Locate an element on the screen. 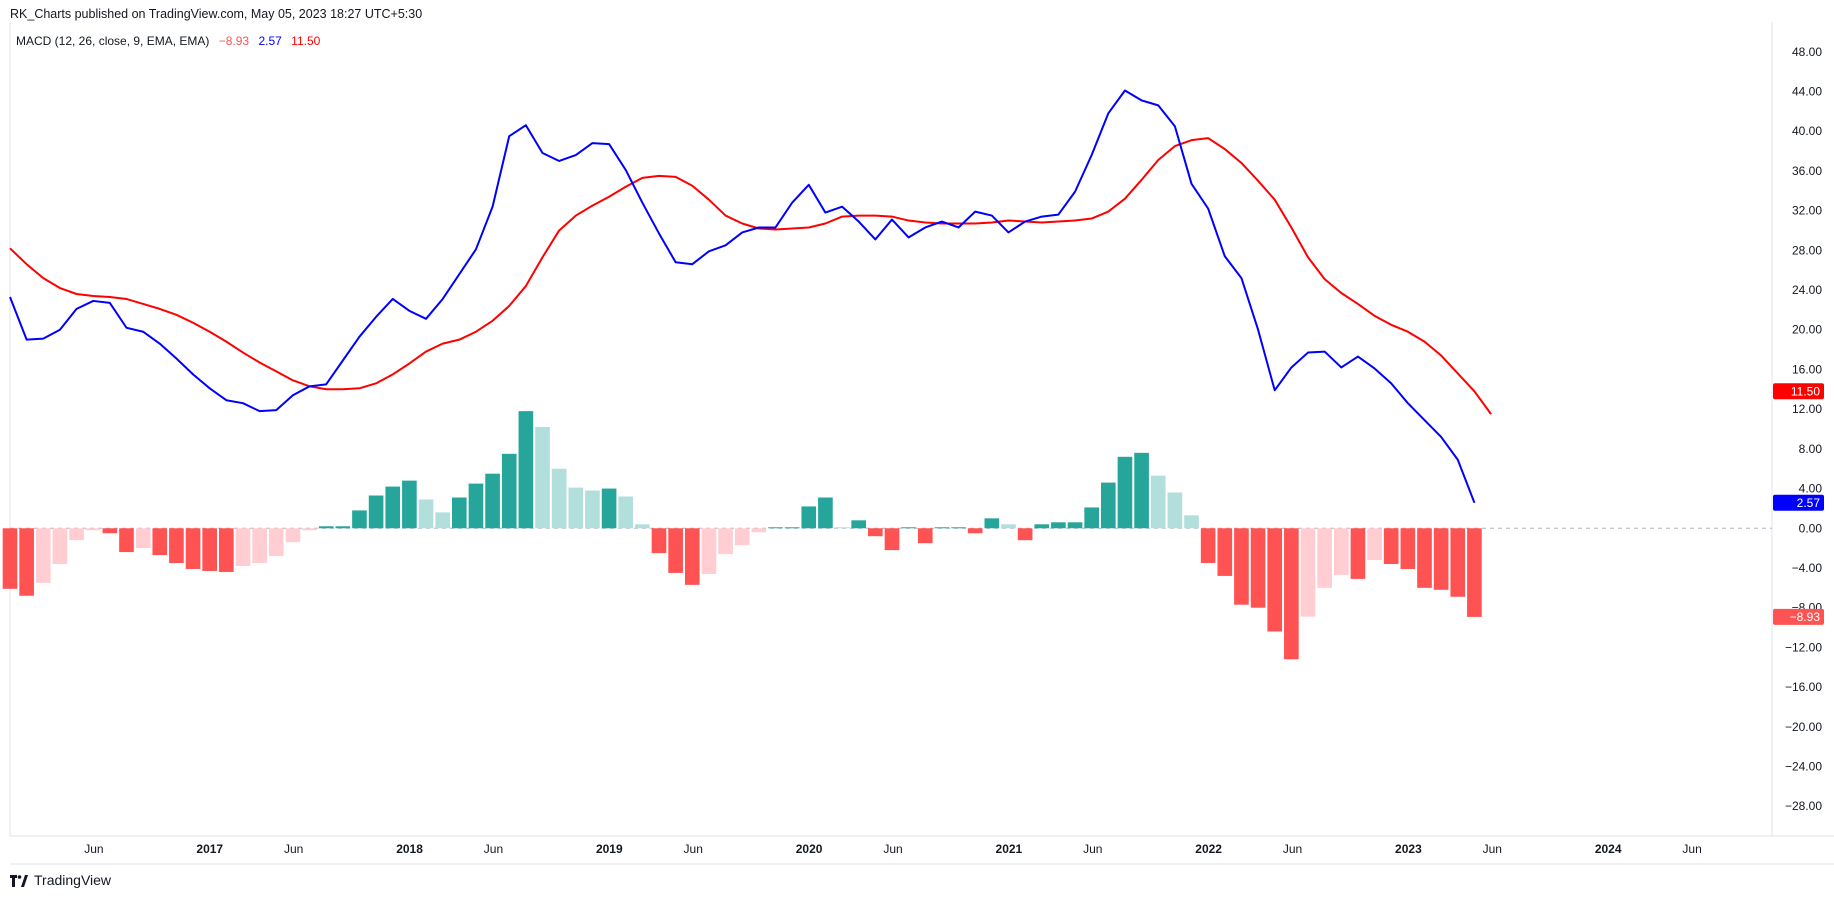 This screenshot has width=1834, height=899. x-tick-label: 2018 is located at coordinates (409, 849).